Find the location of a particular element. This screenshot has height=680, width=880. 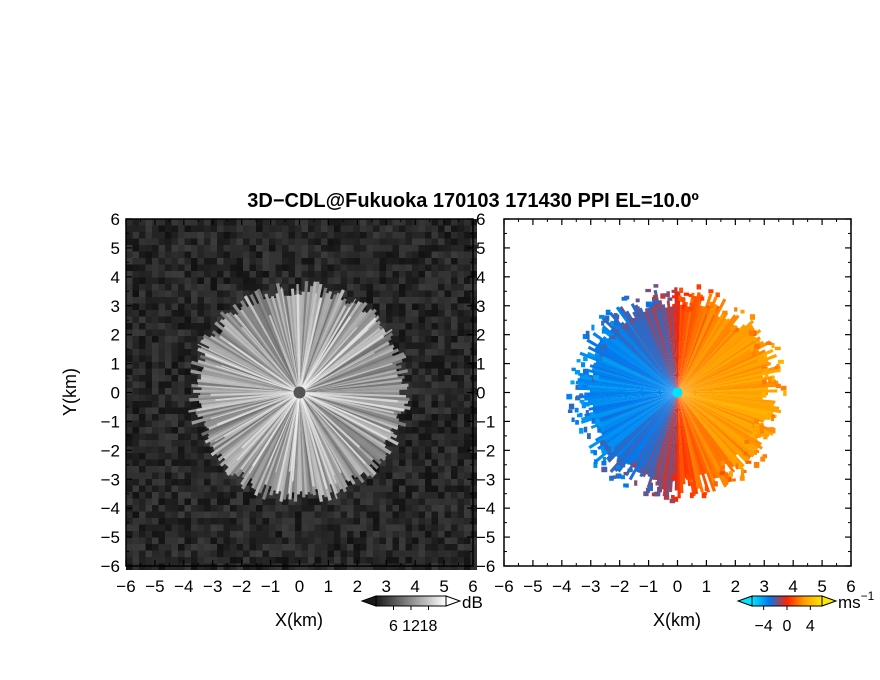

colorbar-tick-label: 6 is located at coordinates (393, 626).